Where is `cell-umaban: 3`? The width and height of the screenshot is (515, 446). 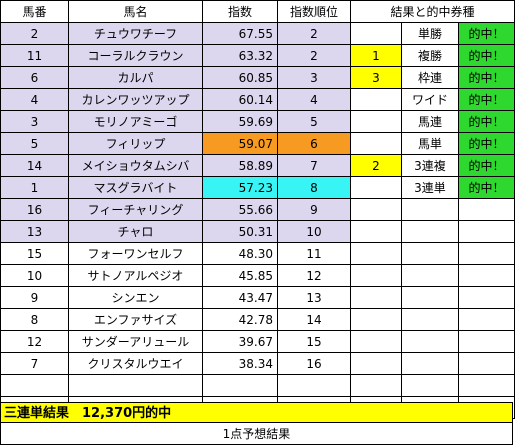
cell-umaban: 3 is located at coordinates (34, 121).